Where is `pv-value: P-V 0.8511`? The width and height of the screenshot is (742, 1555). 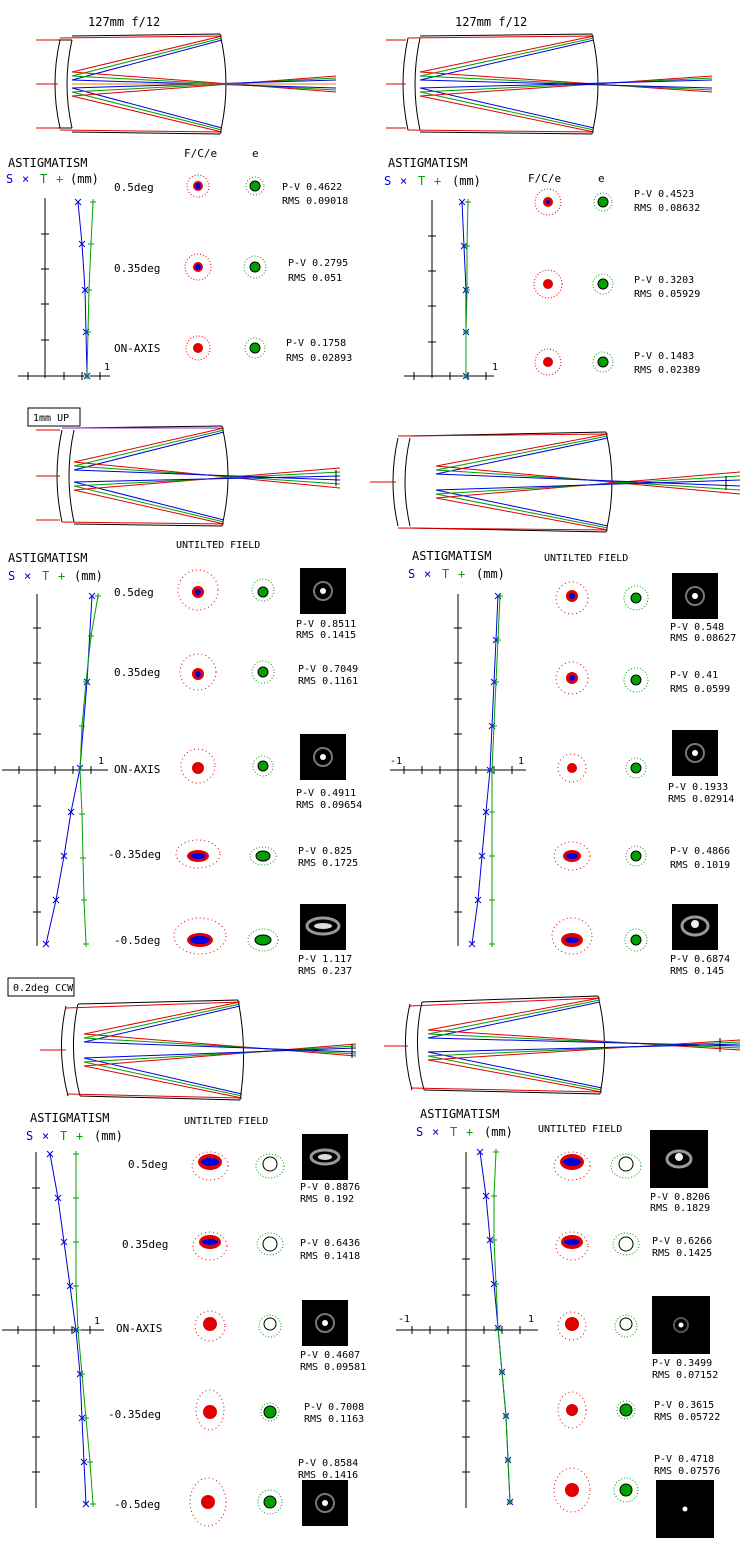 pv-value: P-V 0.8511 is located at coordinates (326, 624).